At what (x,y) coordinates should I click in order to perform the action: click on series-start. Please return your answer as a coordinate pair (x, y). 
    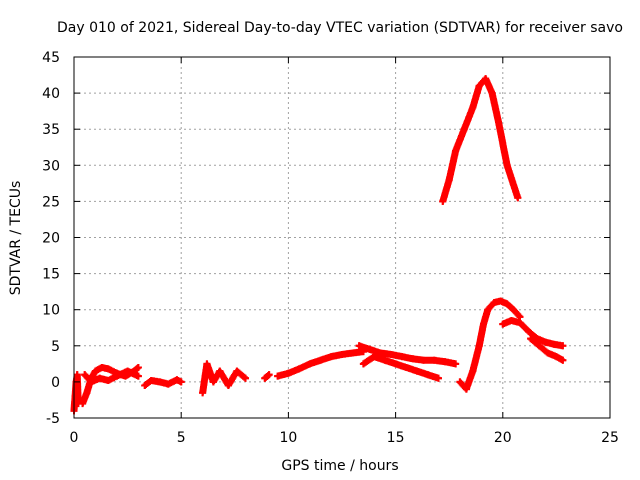
    Looking at the image, I should click on (76, 393).